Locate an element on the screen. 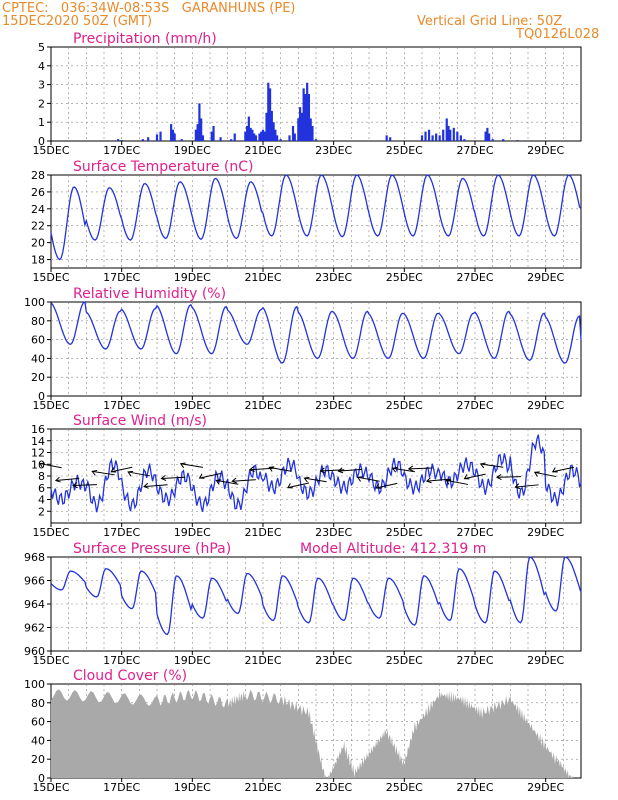 The height and width of the screenshot is (800, 618). y-tick-label: 960 is located at coordinates (34, 651).